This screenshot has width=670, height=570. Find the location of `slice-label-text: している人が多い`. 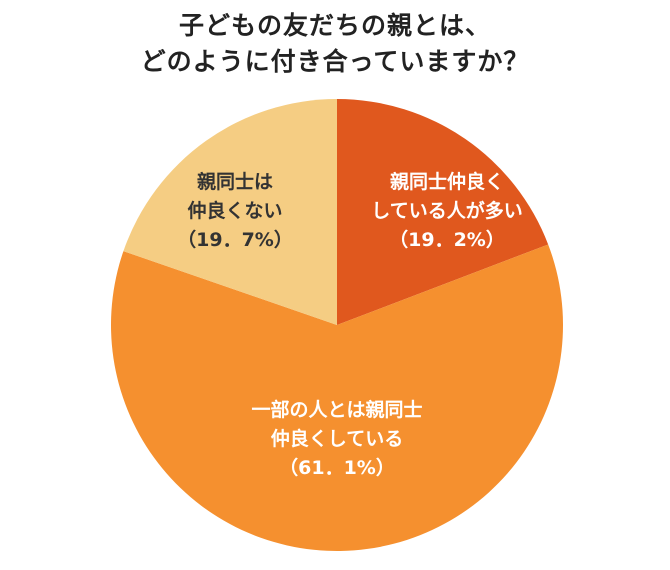

slice-label-text: している人が多い is located at coordinates (446, 210).